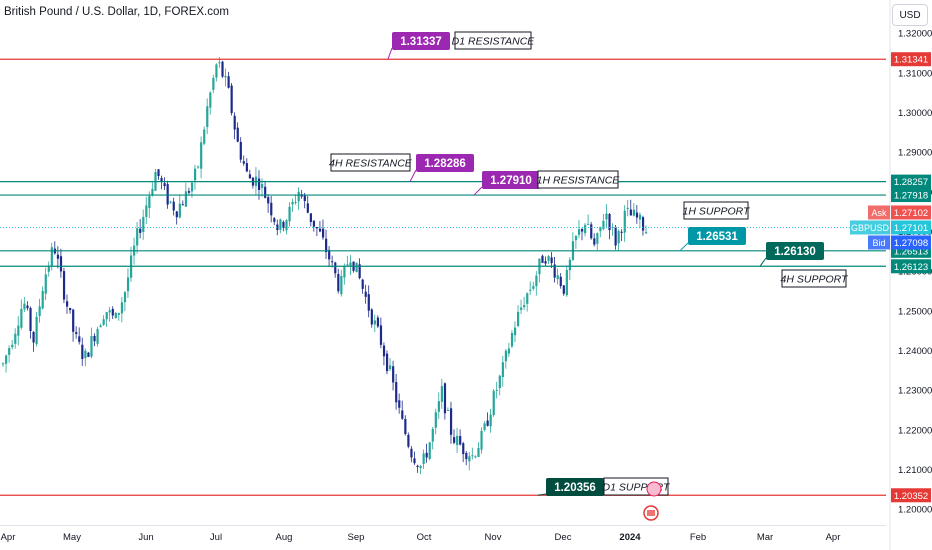 Image resolution: width=932 pixels, height=550 pixels. Describe the element at coordinates (717, 212) in the screenshot. I see `annotation-label-text: 1H SUPPORT` at that location.